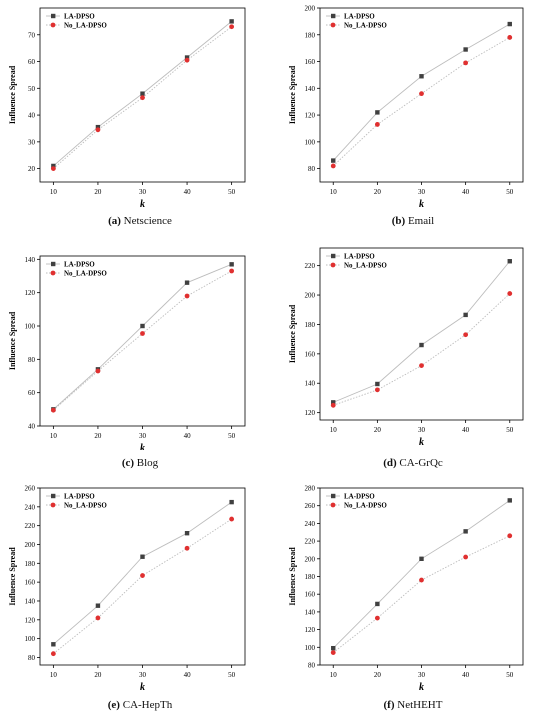  I want to click on y-tick-label: 240, so click(30, 507).